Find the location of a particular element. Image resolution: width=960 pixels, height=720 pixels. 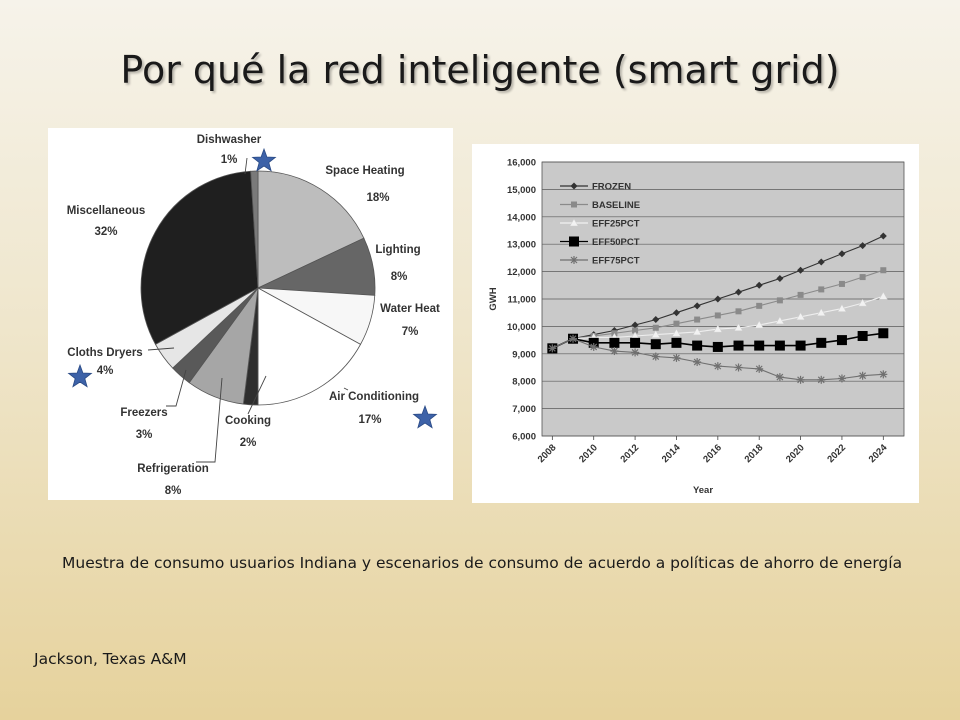

series-eff75pct is located at coordinates (718, 359).